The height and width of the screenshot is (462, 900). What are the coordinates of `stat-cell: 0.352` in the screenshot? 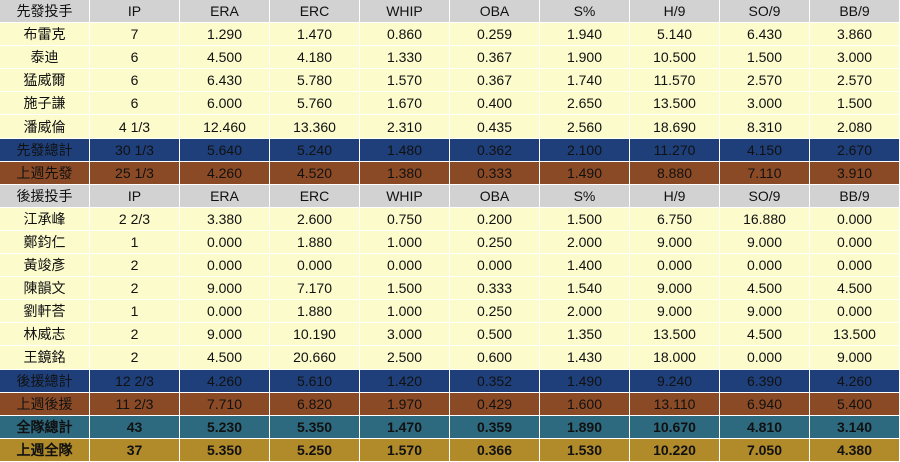 It's located at (494, 380).